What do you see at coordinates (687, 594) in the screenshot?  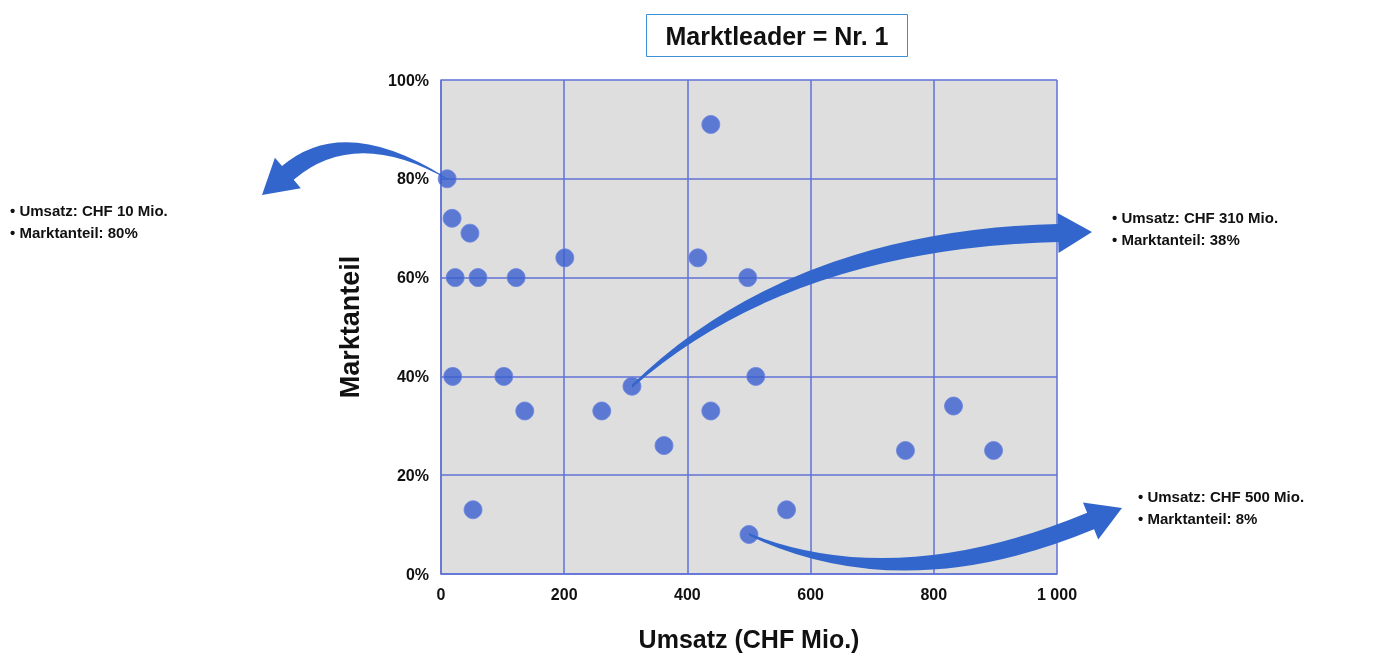 I see `x-tick-label: 400` at bounding box center [687, 594].